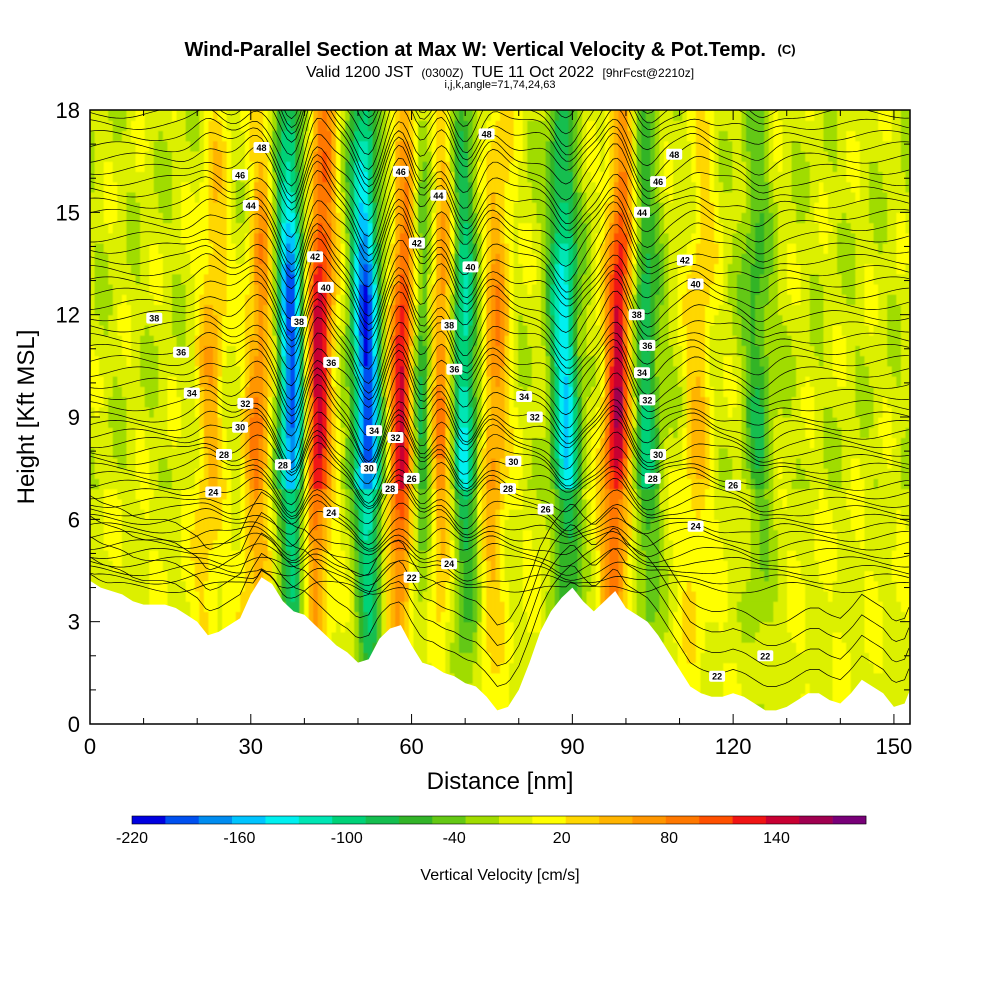 The image size is (1000, 1000). I want to click on x-tick-label: 30, so click(251, 746).